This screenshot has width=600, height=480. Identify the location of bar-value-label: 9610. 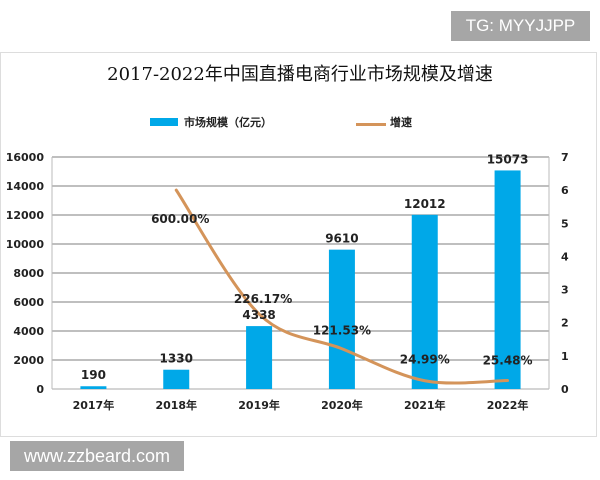
(341, 239).